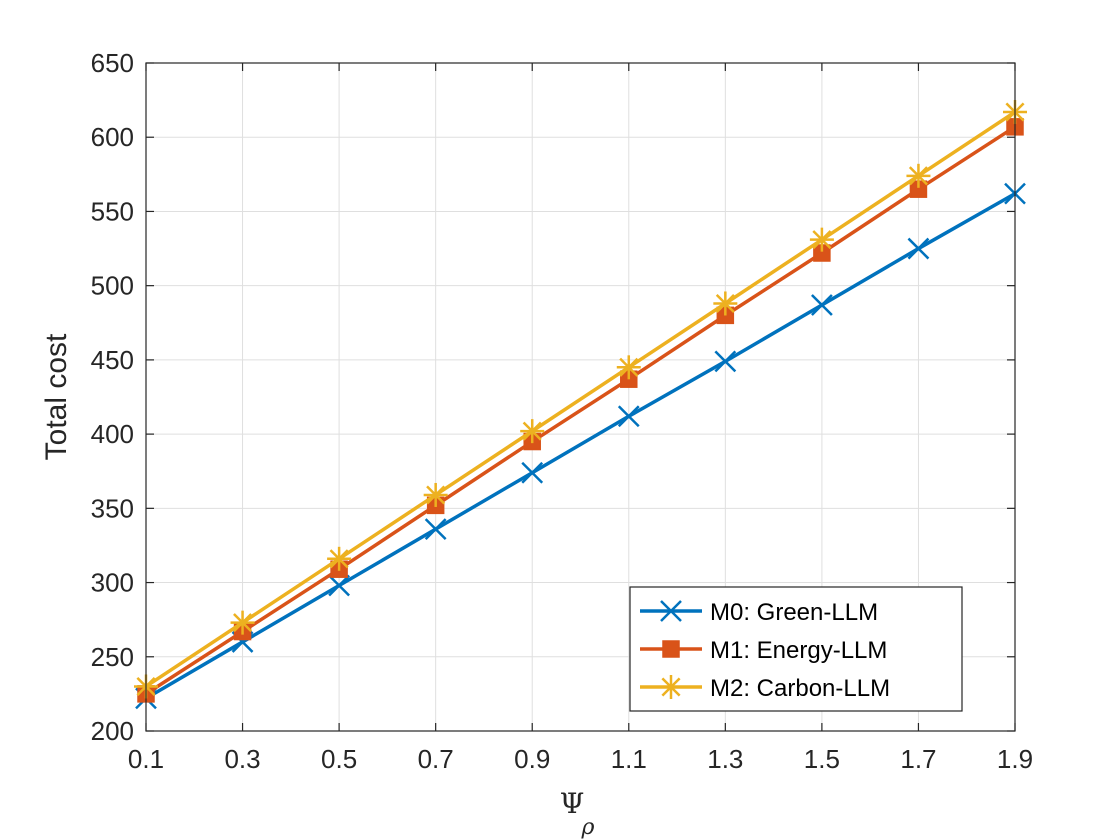  I want to click on x-tick-label: 1.7, so click(918, 759).